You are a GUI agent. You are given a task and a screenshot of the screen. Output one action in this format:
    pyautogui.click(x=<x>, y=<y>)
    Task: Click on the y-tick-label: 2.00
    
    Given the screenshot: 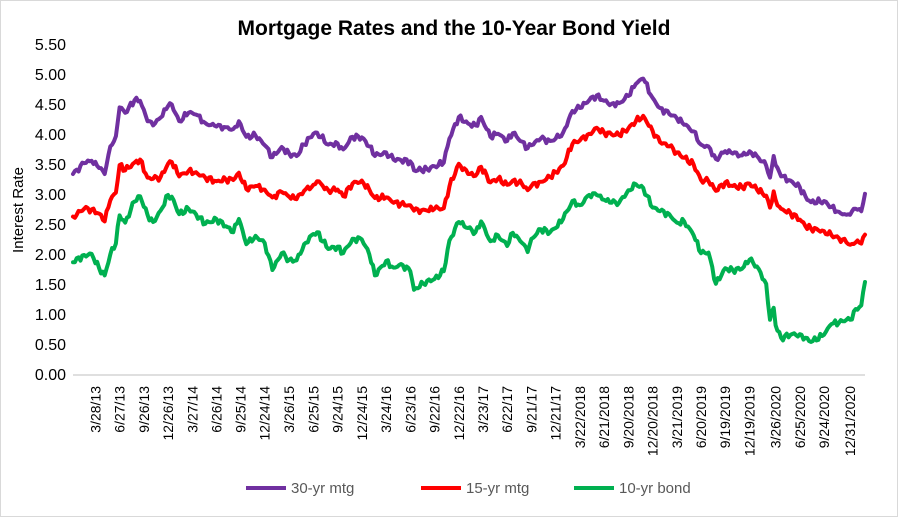 What is the action you would take?
    pyautogui.click(x=50, y=255)
    